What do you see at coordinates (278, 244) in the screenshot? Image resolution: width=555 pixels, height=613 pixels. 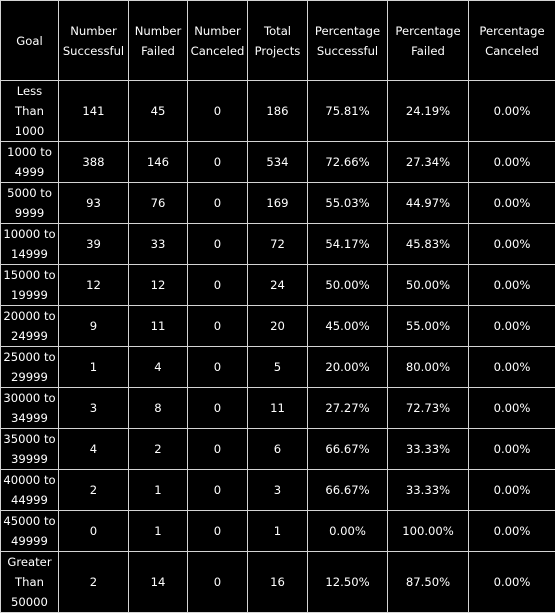 I see `cell-total-projects: 72` at bounding box center [278, 244].